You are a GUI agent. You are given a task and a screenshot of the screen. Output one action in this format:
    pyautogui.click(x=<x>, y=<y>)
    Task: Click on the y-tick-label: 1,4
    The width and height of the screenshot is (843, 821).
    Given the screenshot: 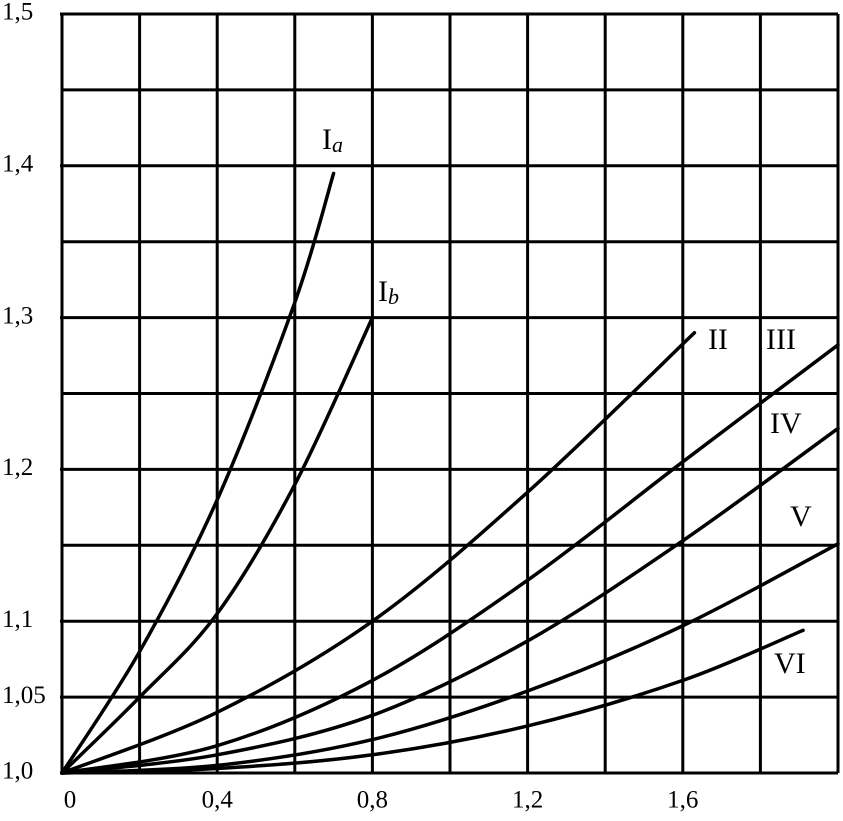 What is the action you would take?
    pyautogui.click(x=18, y=164)
    